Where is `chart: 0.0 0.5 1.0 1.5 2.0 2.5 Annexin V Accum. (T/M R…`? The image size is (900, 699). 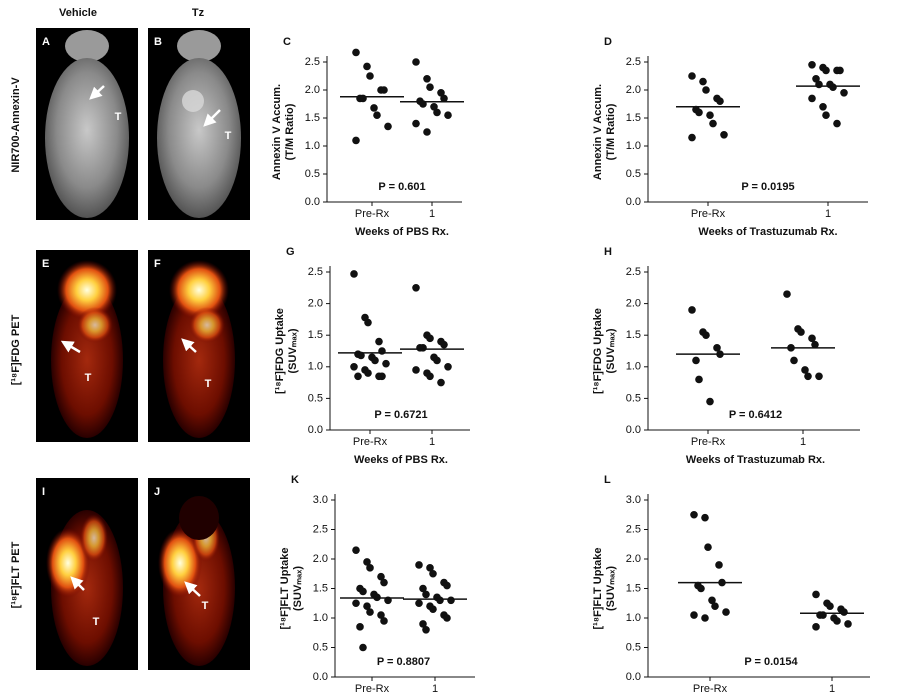
chart: 0.0 0.5 1.0 1.5 2.0 2.5 Annexin V Accum. (T/M R… is located at coordinates (730, 137).